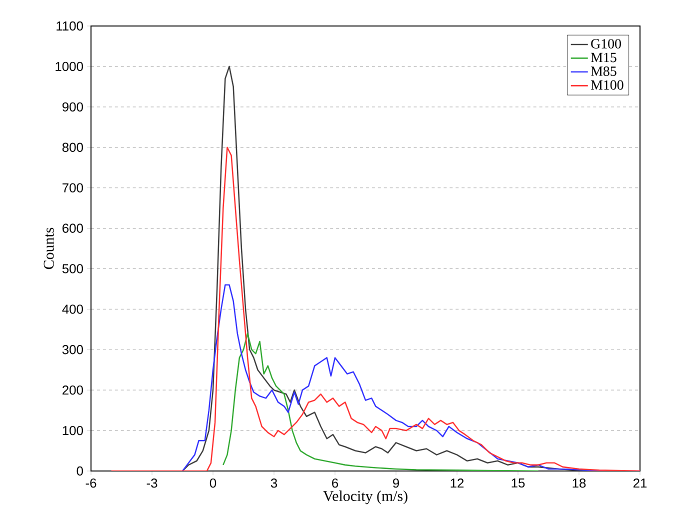 The width and height of the screenshot is (684, 531). What do you see at coordinates (457, 483) in the screenshot?
I see `x-tick-label: 12` at bounding box center [457, 483].